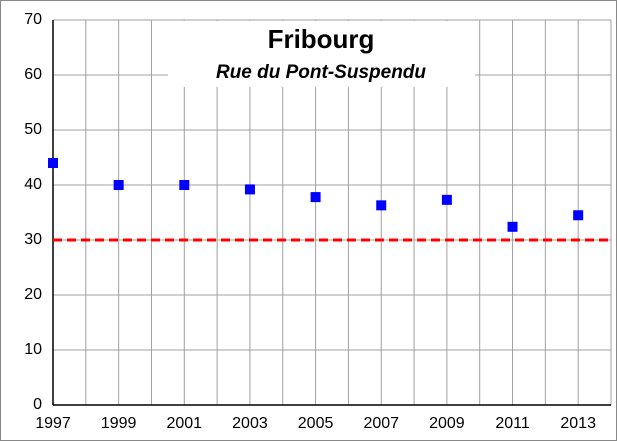 Image resolution: width=617 pixels, height=441 pixels. Describe the element at coordinates (37, 404) in the screenshot. I see `y-tick-label: 0` at that location.